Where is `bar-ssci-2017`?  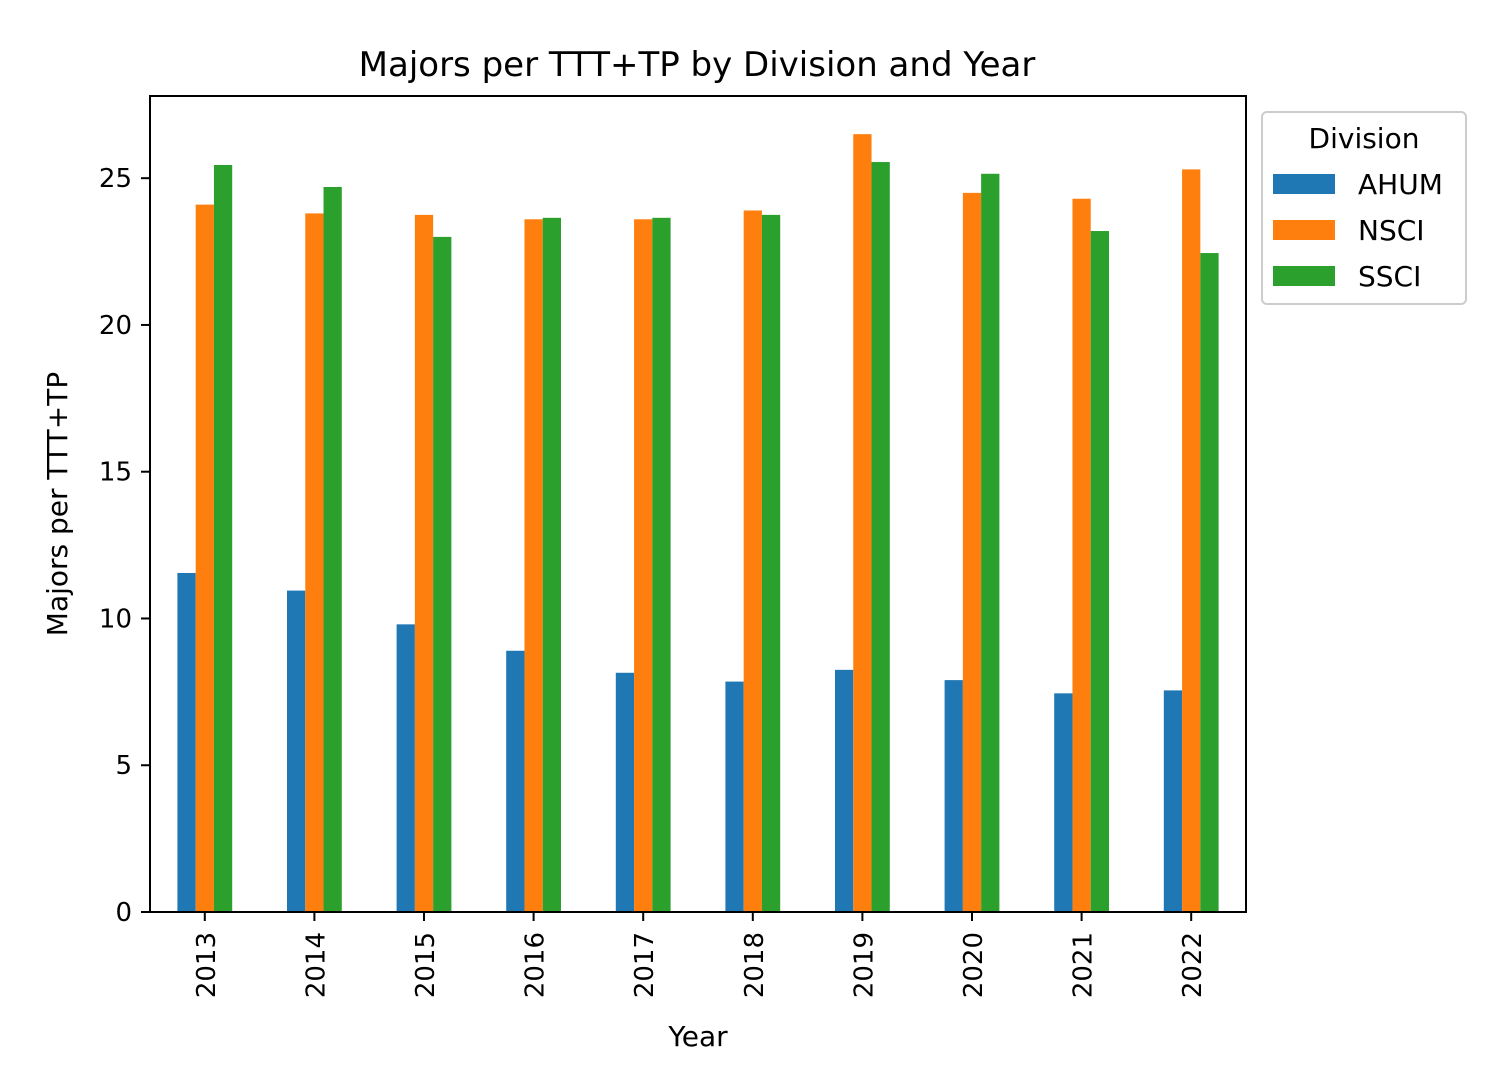
bar-ssci-2017 is located at coordinates (661, 565).